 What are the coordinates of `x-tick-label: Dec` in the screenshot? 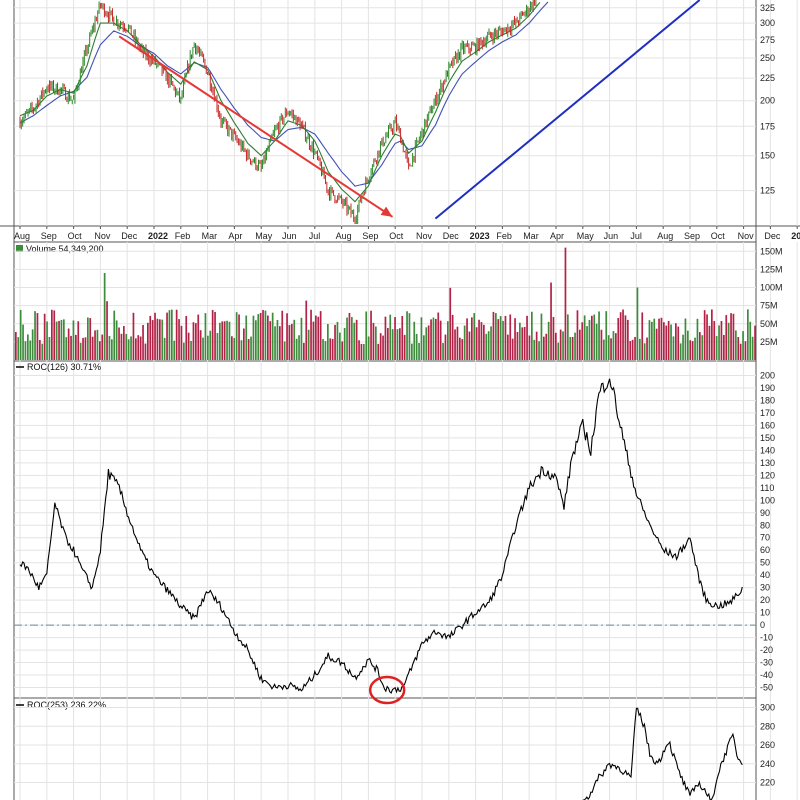 It's located at (772, 236).